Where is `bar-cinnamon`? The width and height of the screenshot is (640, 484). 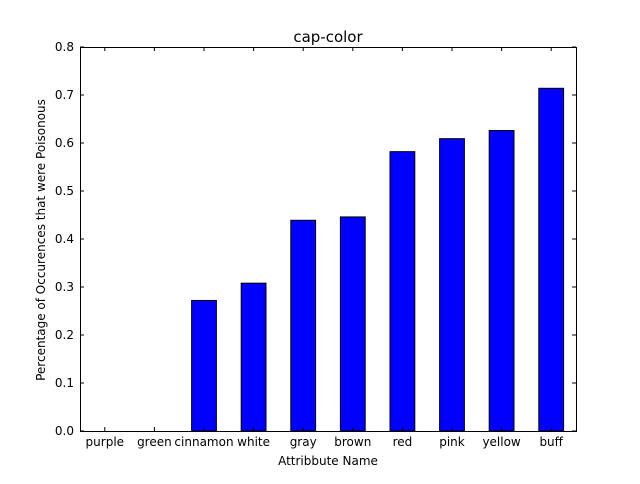
bar-cinnamon is located at coordinates (204, 365).